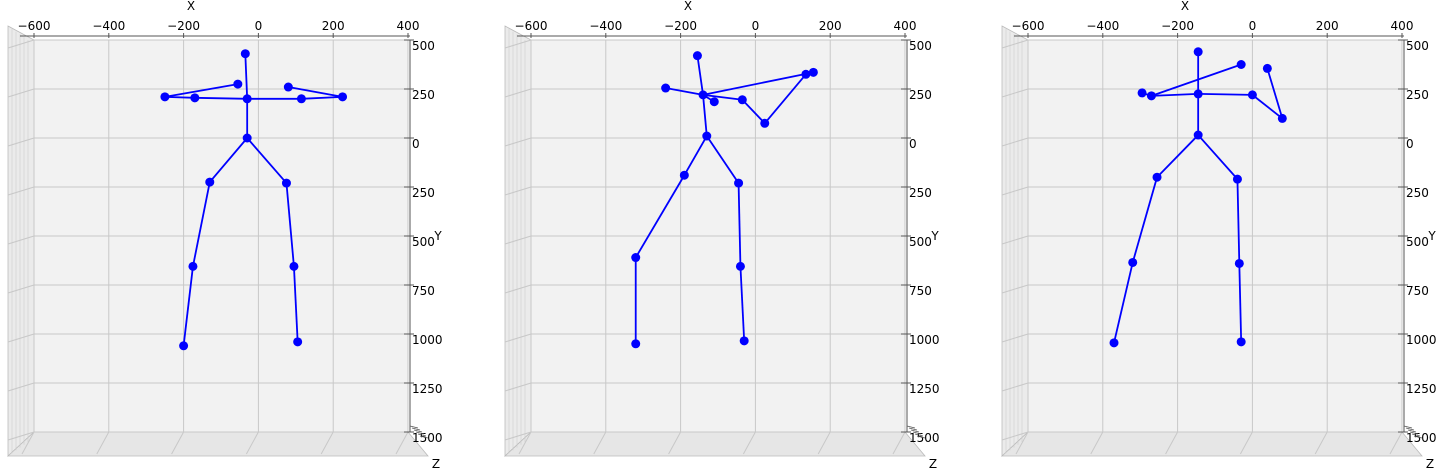 This screenshot has width=1441, height=471. Describe the element at coordinates (427, 340) in the screenshot. I see `y-tick-label: 1000` at that location.